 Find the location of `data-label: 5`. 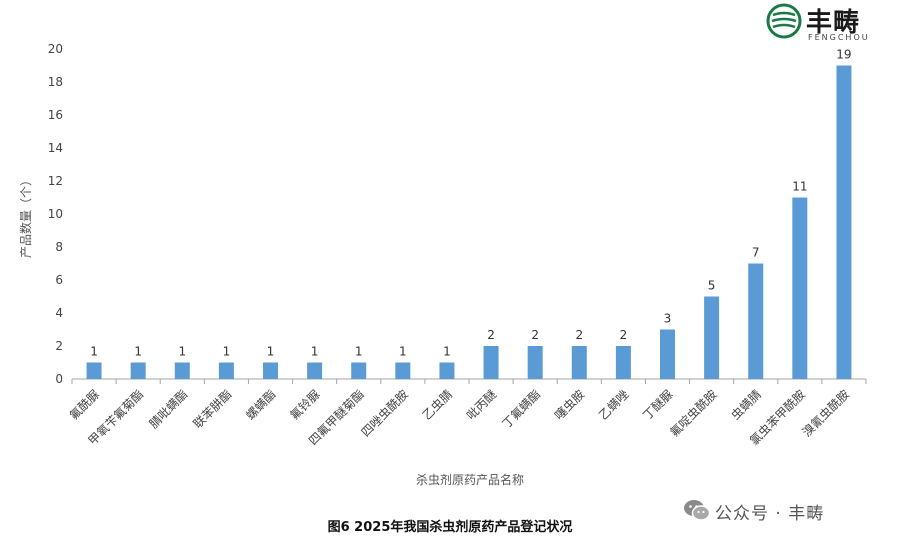

data-label: 5 is located at coordinates (712, 286).